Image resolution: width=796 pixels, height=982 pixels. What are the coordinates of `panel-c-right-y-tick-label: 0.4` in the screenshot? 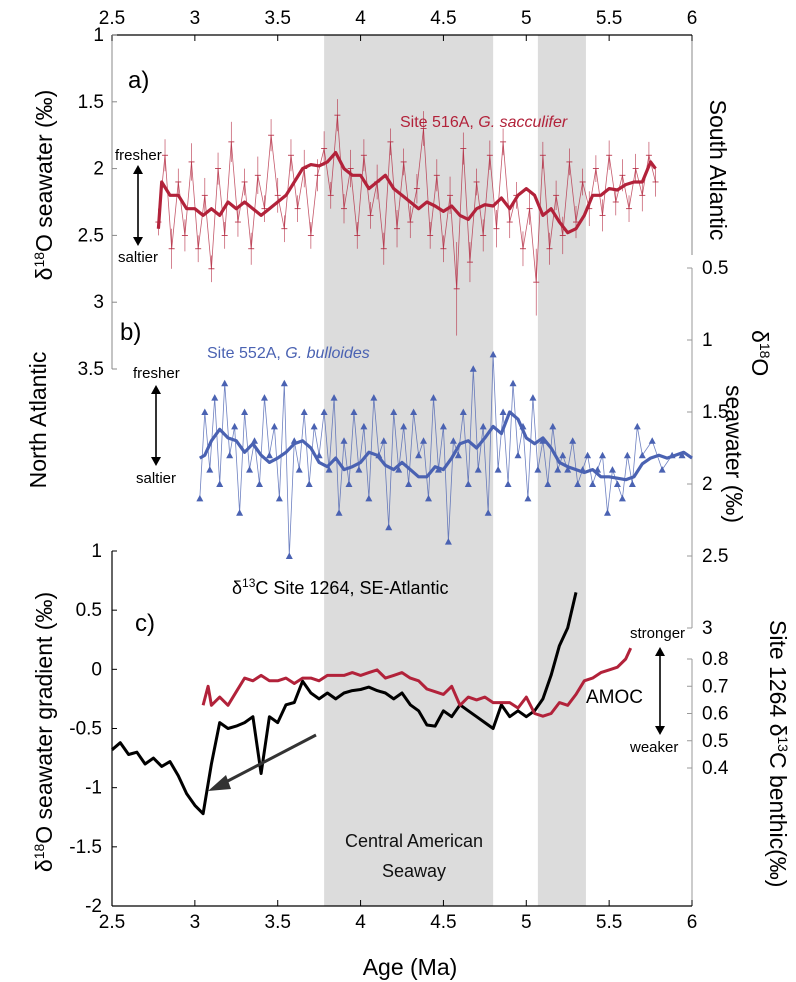 It's located at (715, 768).